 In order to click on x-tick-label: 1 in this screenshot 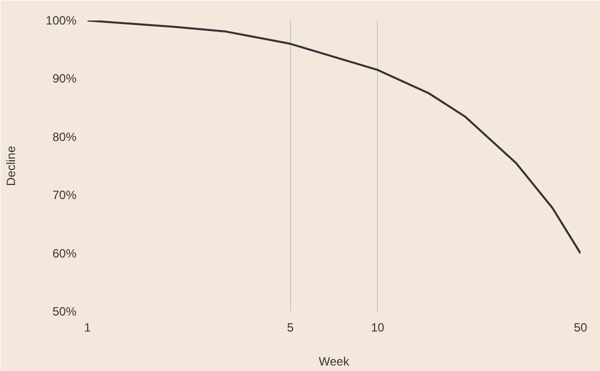, I will do `click(88, 327)`.